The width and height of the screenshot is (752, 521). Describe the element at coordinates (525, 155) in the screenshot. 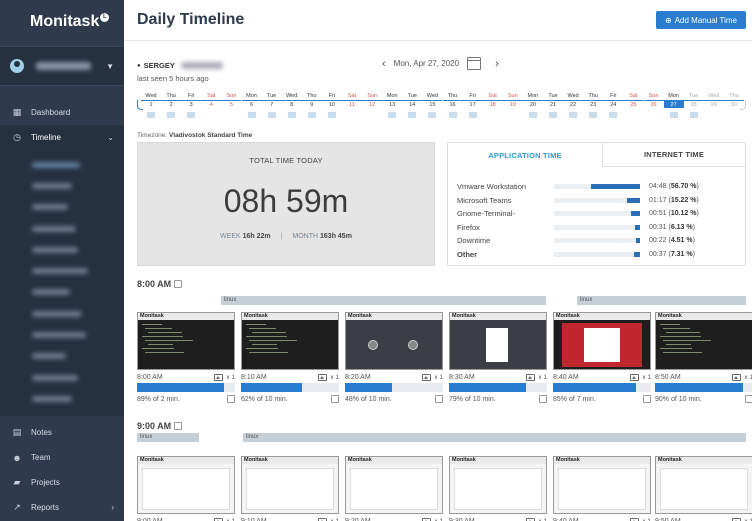

I see `tab-application-time: APPLICATION TIME` at that location.